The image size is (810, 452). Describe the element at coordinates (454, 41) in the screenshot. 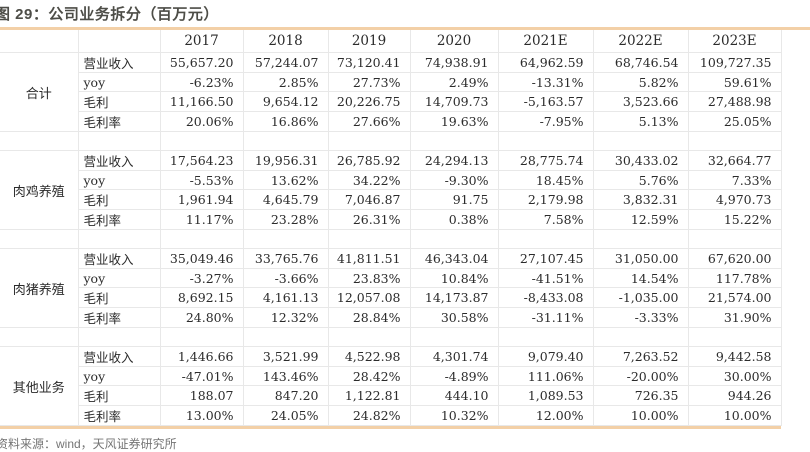

I see `header-year-2020: 2020` at that location.